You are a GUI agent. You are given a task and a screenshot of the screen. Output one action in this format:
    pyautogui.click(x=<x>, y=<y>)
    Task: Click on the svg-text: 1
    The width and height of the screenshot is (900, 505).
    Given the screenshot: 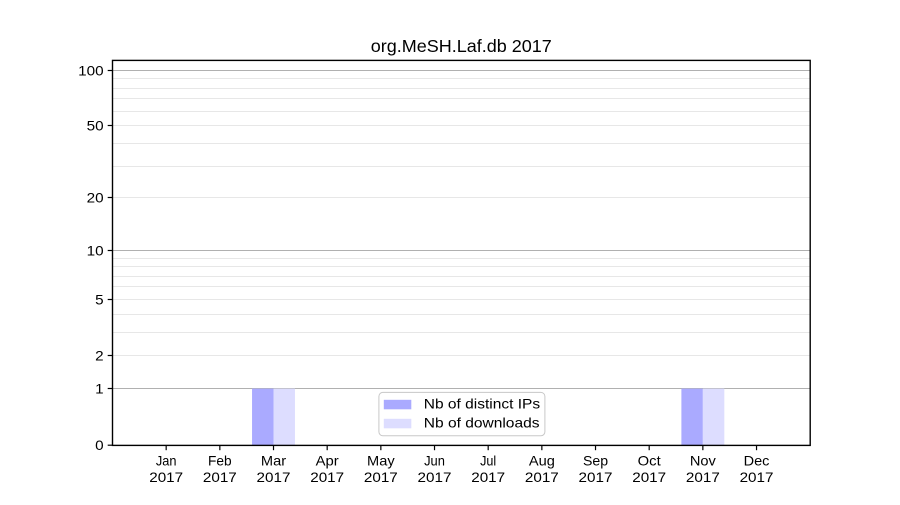 What is the action you would take?
    pyautogui.click(x=99, y=388)
    